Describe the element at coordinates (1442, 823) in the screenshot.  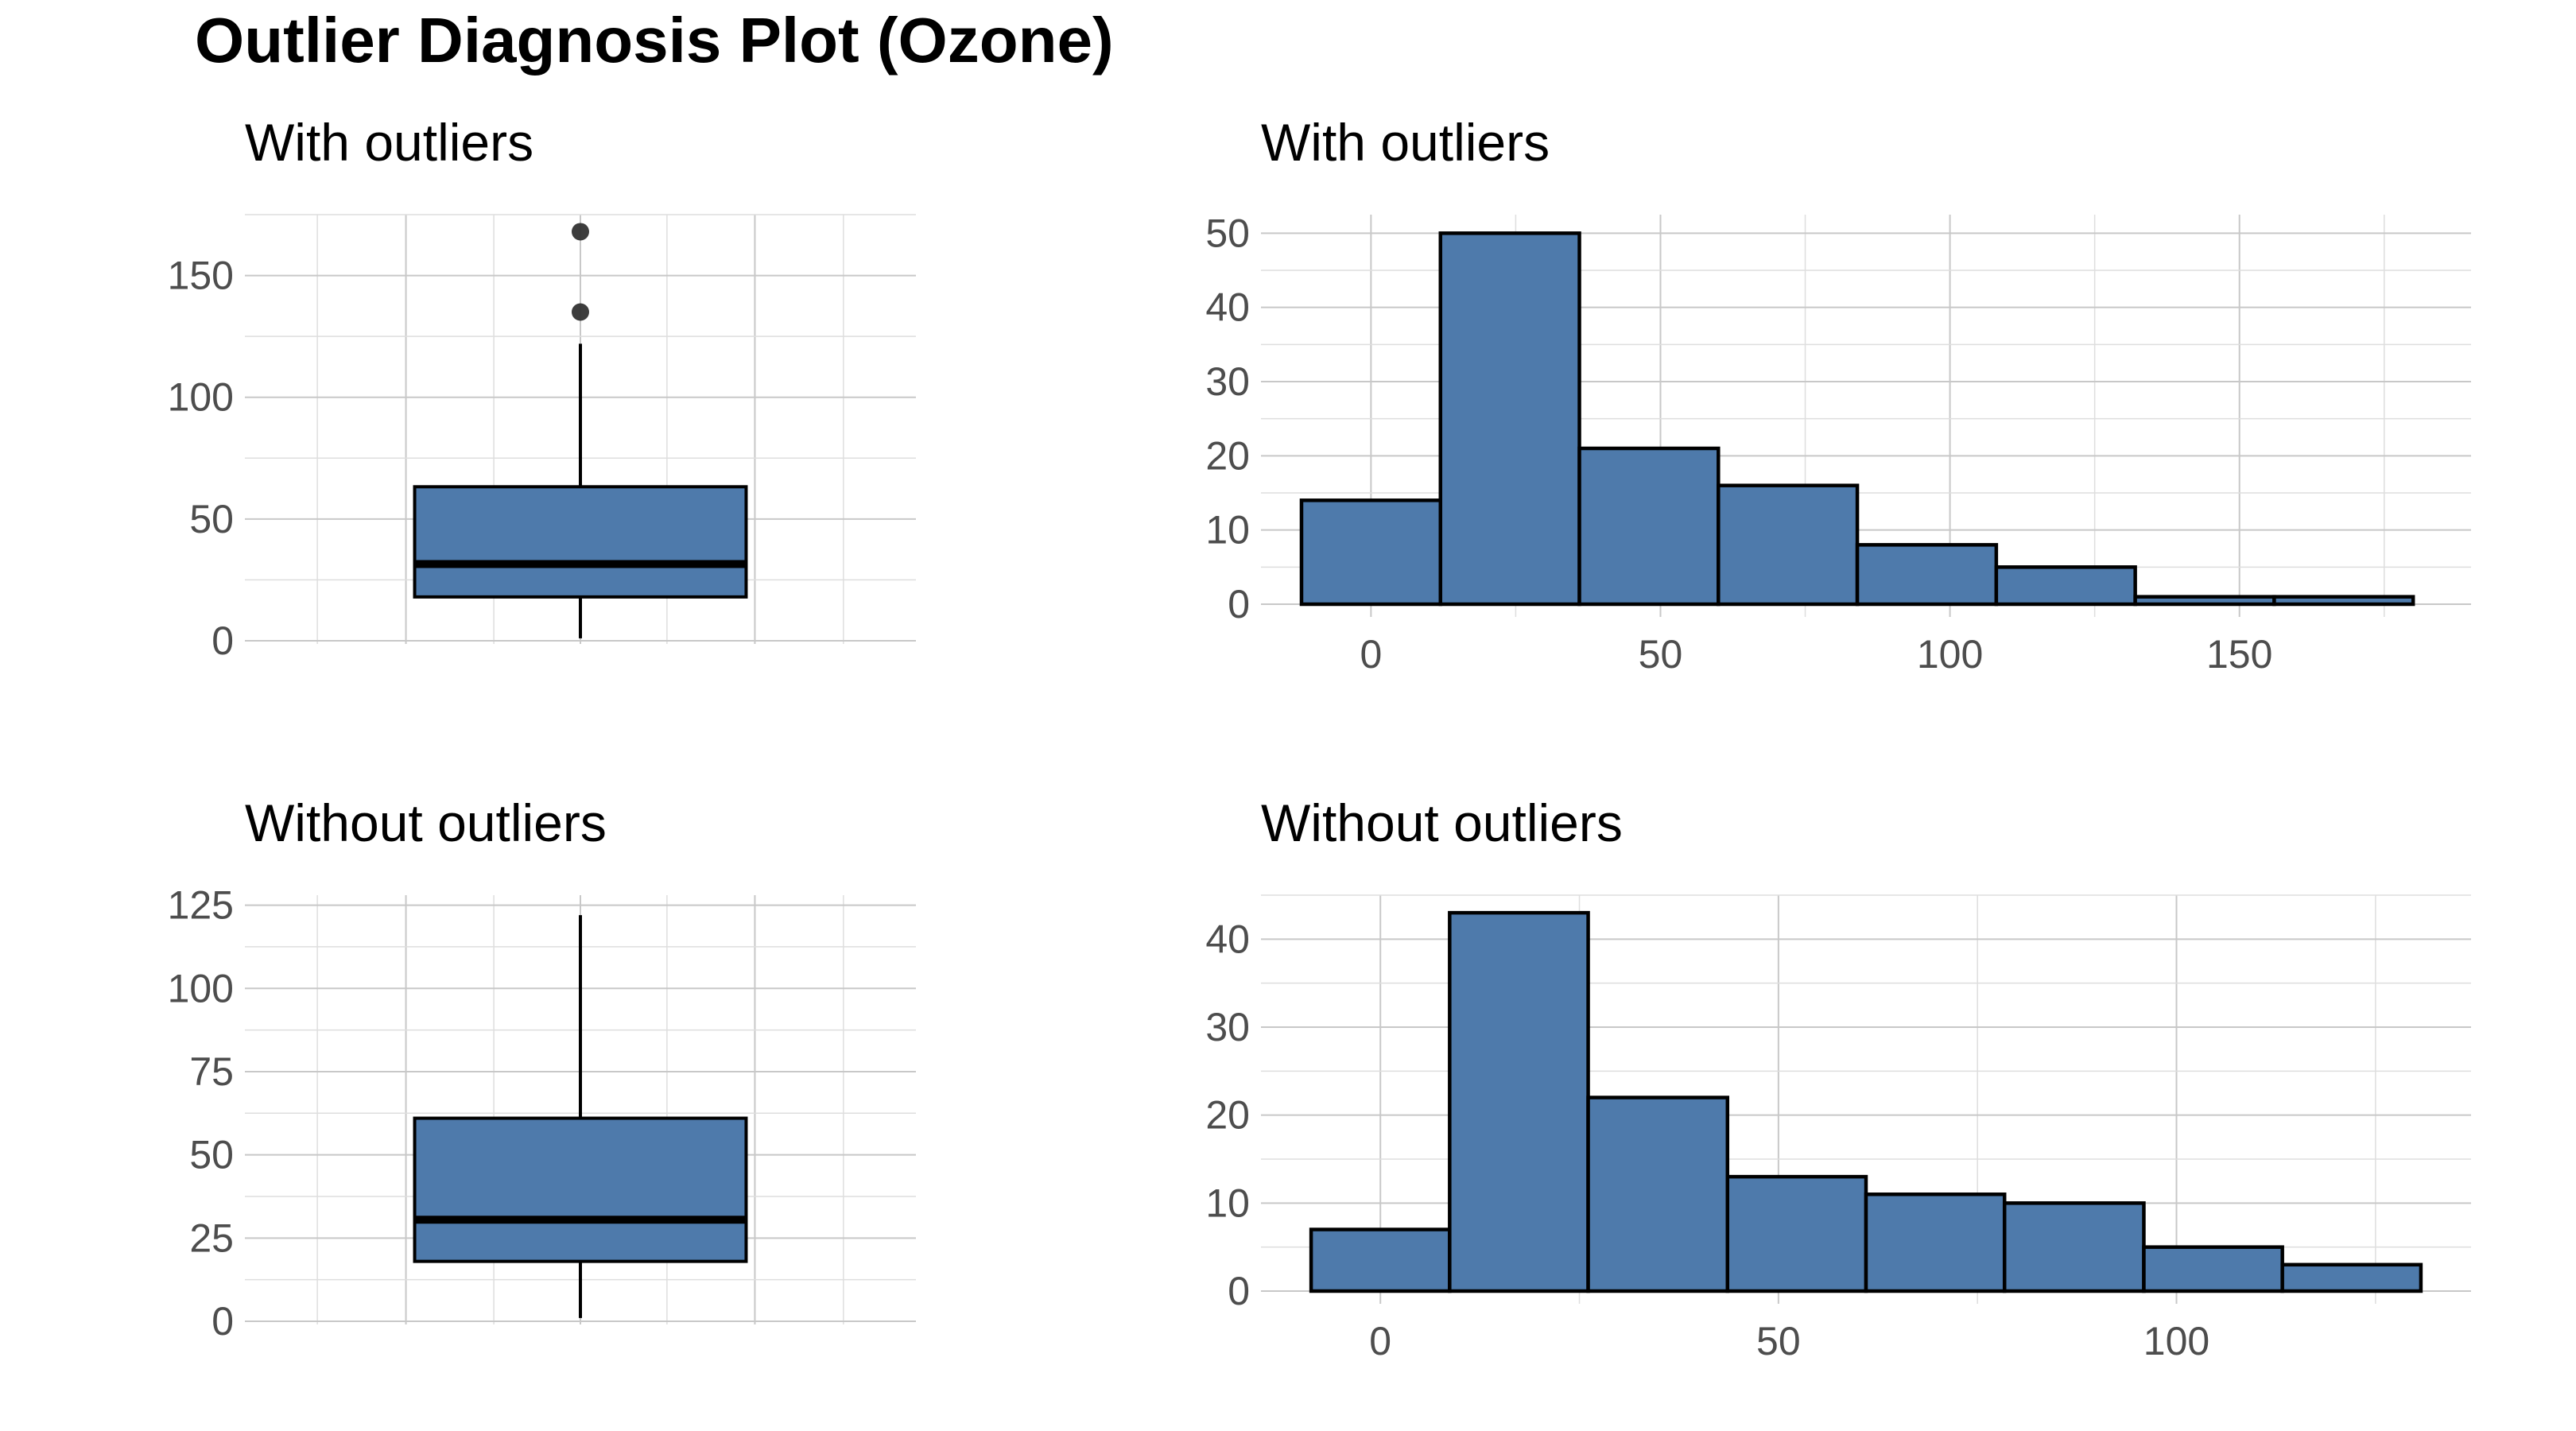
I see `subtitle-hist-without: Without outliers` at that location.